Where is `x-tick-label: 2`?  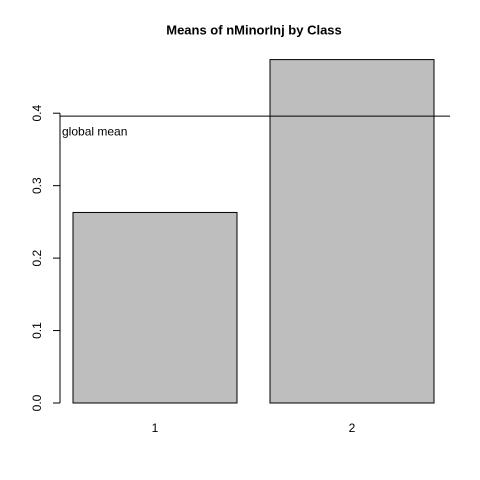
x-tick-label: 2 is located at coordinates (352, 428).